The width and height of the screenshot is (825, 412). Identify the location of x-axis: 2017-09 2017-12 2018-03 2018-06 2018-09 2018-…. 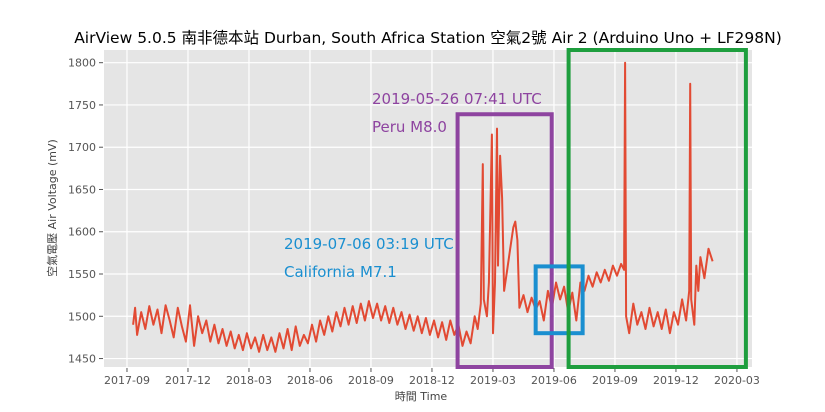
(432, 377).